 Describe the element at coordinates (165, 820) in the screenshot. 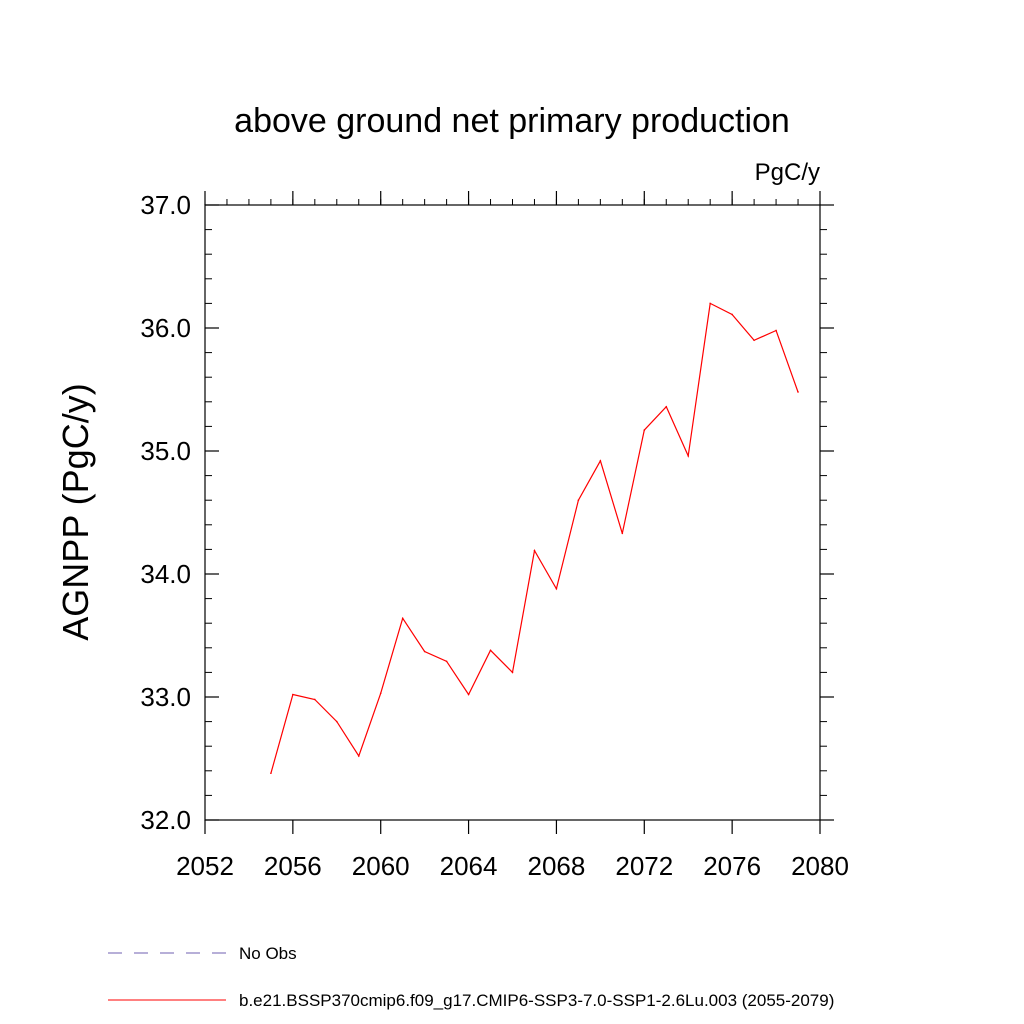

I see `y-tick-label: 32.0` at that location.